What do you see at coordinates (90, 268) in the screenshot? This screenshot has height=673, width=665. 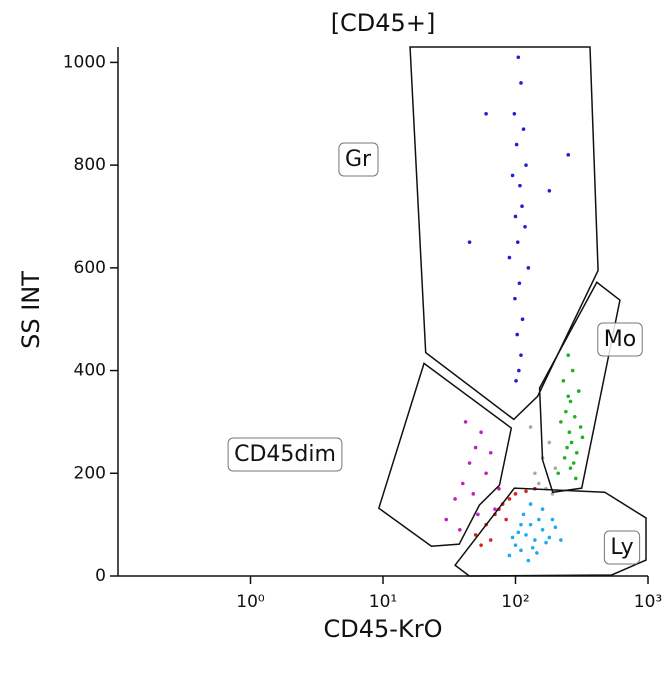 I see `y-tick-label: 600` at bounding box center [90, 268].